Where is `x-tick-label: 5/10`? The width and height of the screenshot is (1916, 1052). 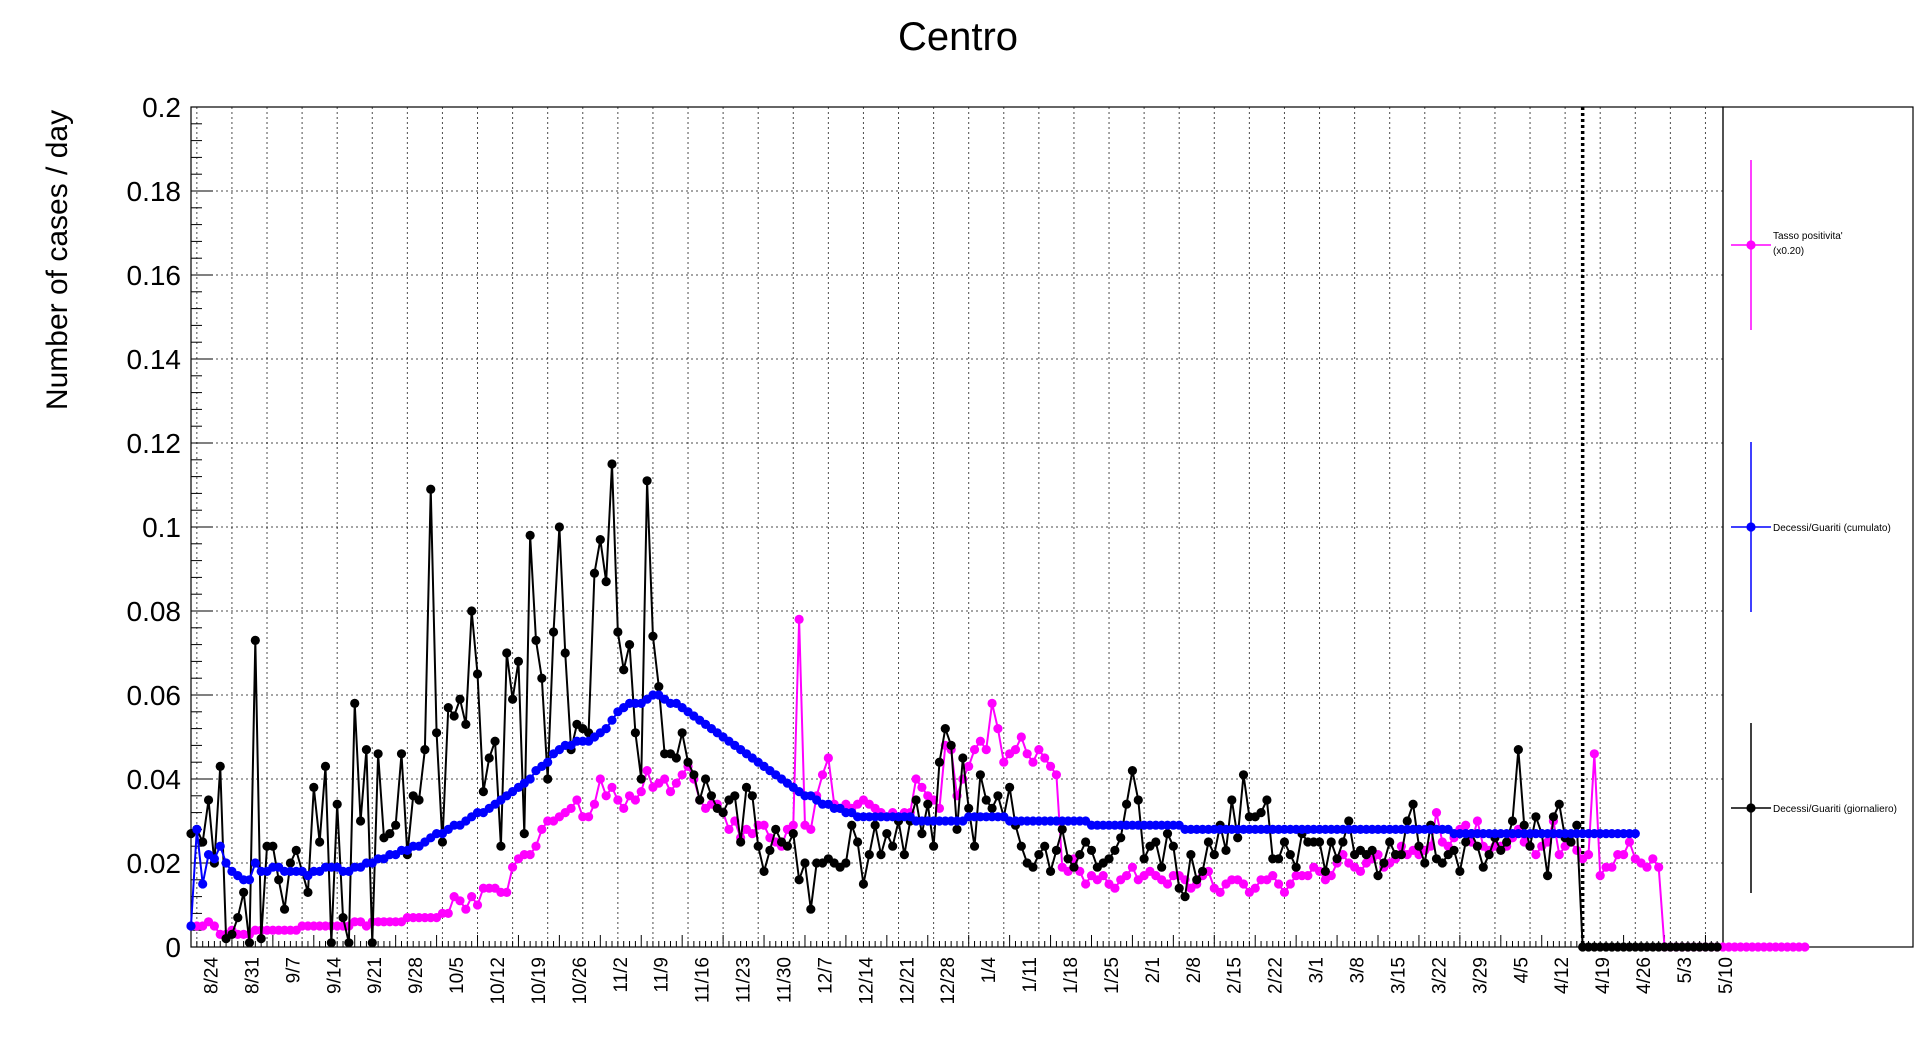
x-tick-label: 5/10 is located at coordinates (1726, 975).